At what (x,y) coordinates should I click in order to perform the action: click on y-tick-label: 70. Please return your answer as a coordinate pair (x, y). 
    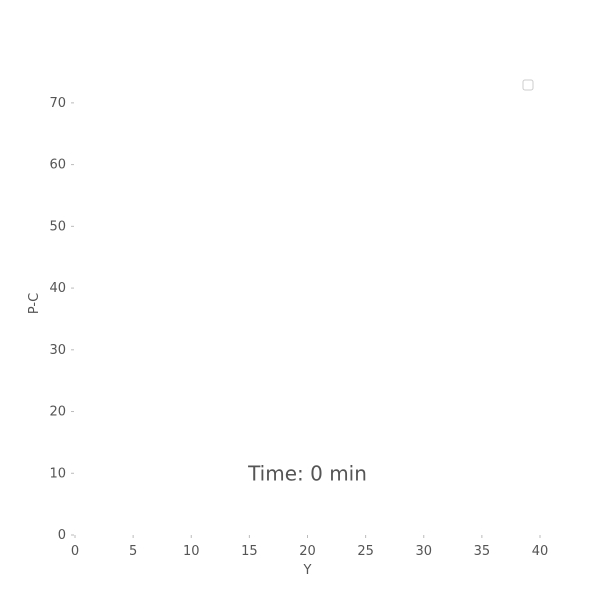
    Looking at the image, I should click on (57, 103).